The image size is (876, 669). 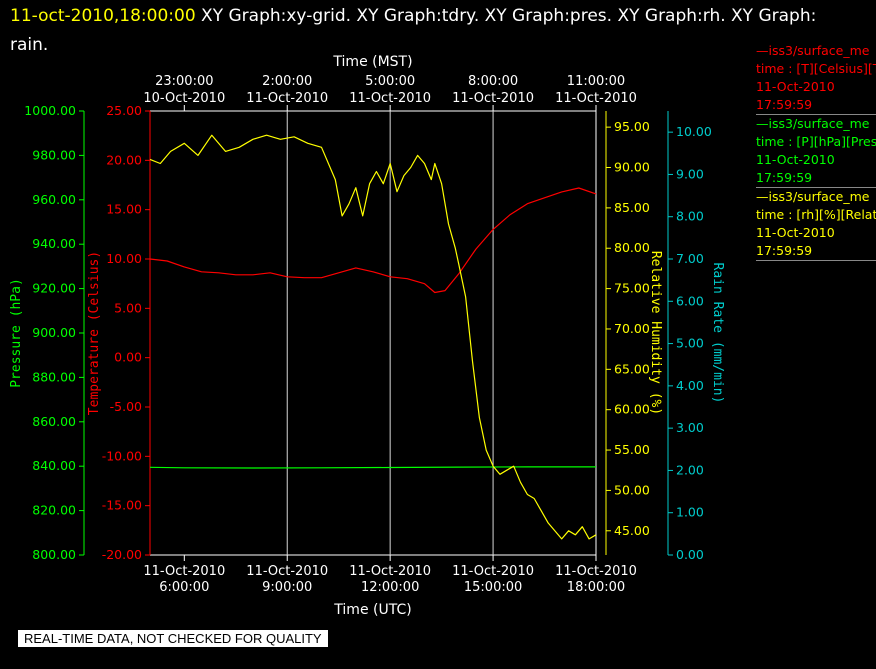 I want to click on y-tick-label-rain: 9.00, so click(x=690, y=173).